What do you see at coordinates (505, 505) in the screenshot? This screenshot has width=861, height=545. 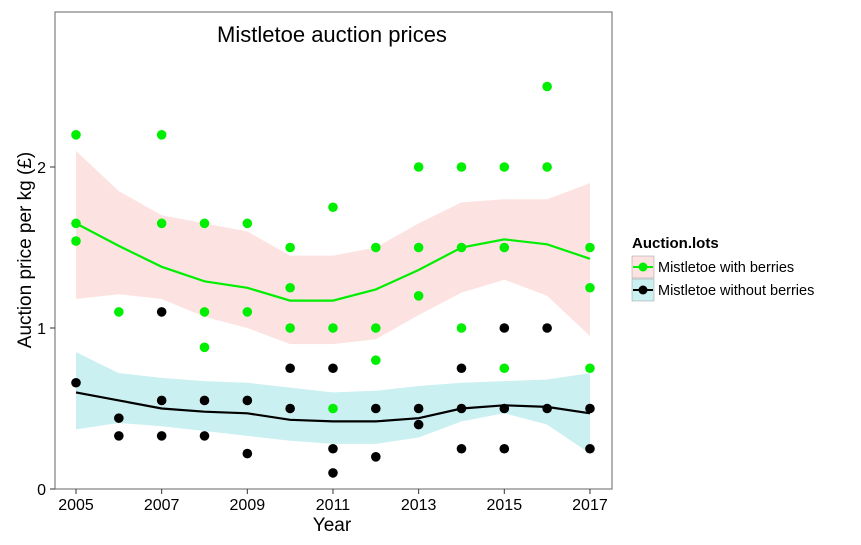 I see `x-tick-label: 2015` at bounding box center [505, 505].